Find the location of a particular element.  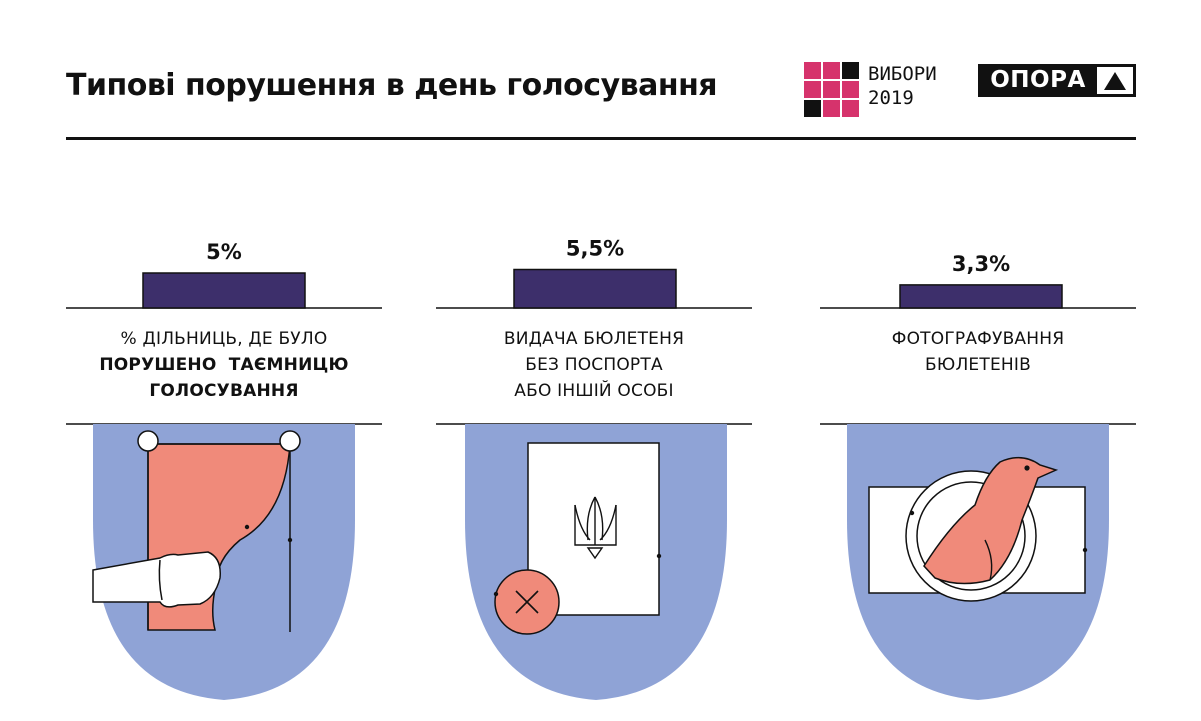

curtain-icon is located at coordinates (223, 562).